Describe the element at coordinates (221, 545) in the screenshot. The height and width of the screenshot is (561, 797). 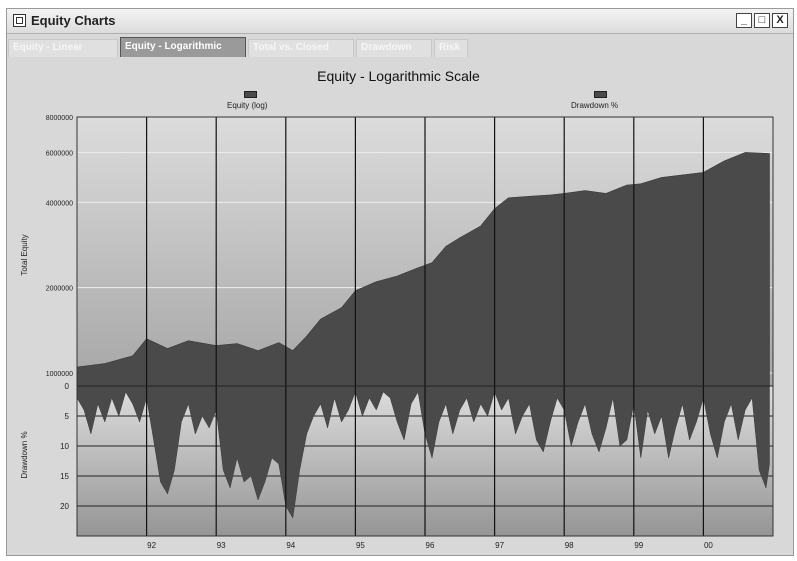
I see `x-tick-label: 93` at that location.